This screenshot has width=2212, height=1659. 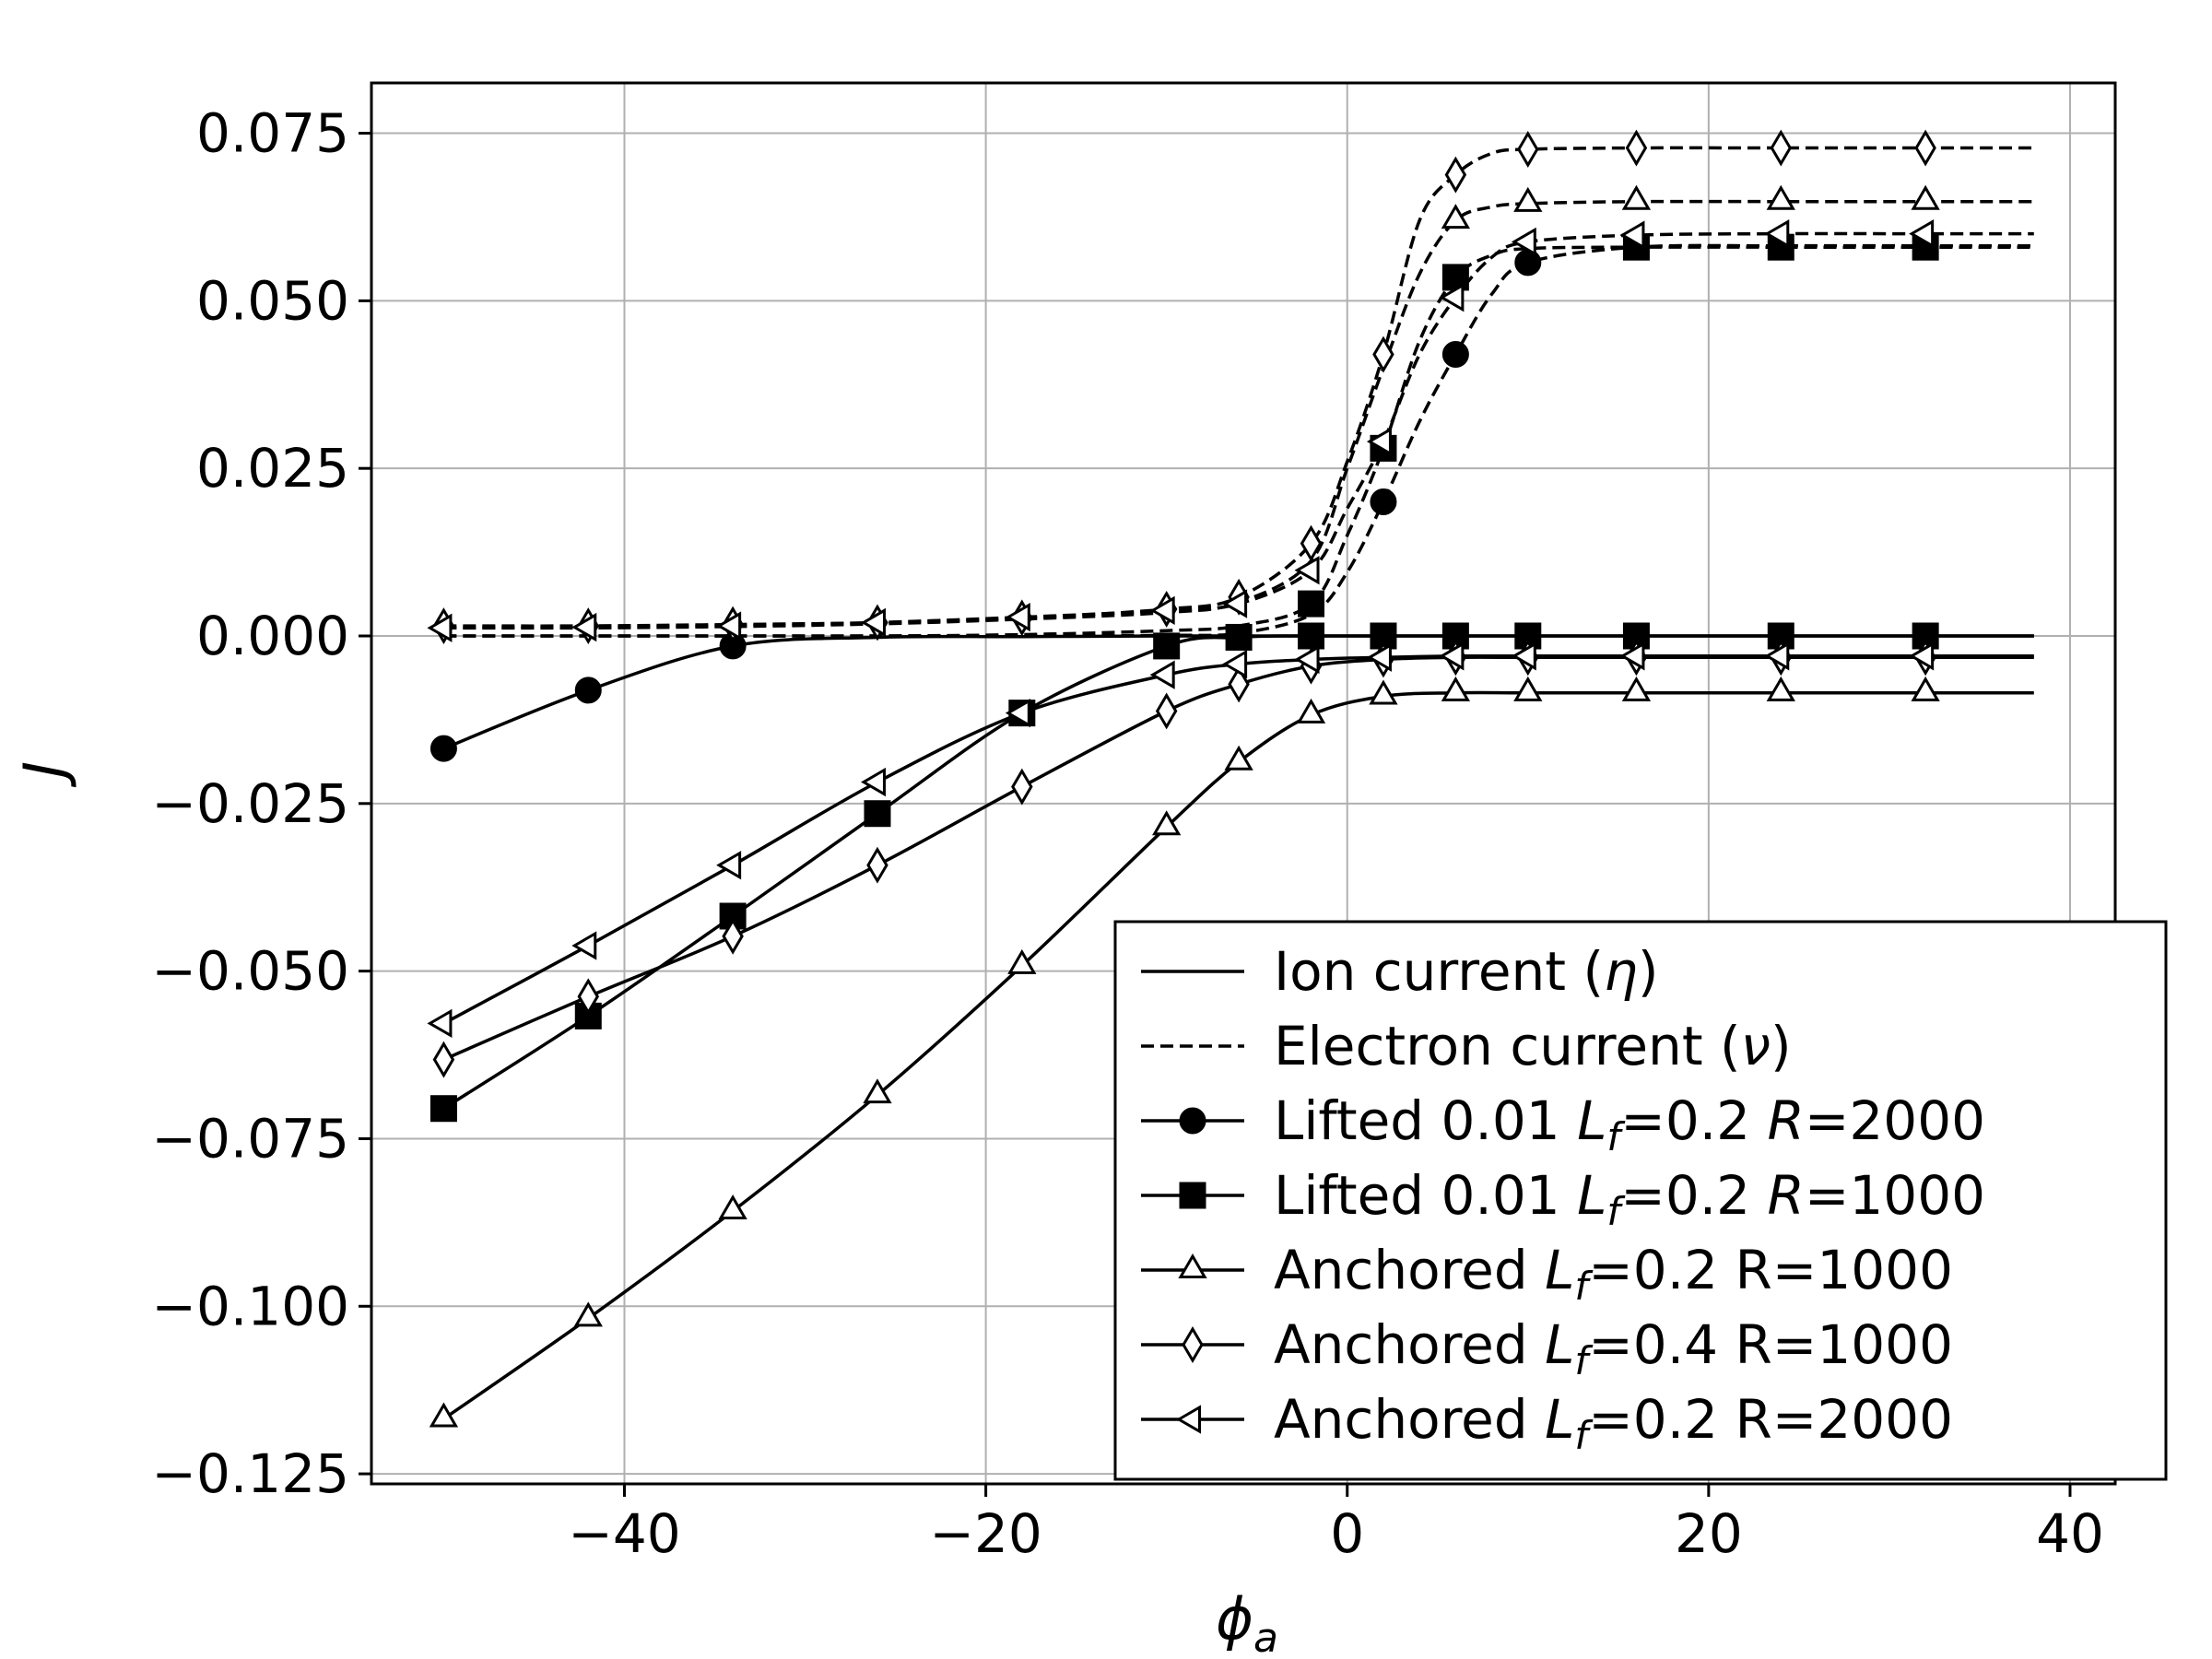 I want to click on x-tick-label: 0, so click(x=1347, y=1533).